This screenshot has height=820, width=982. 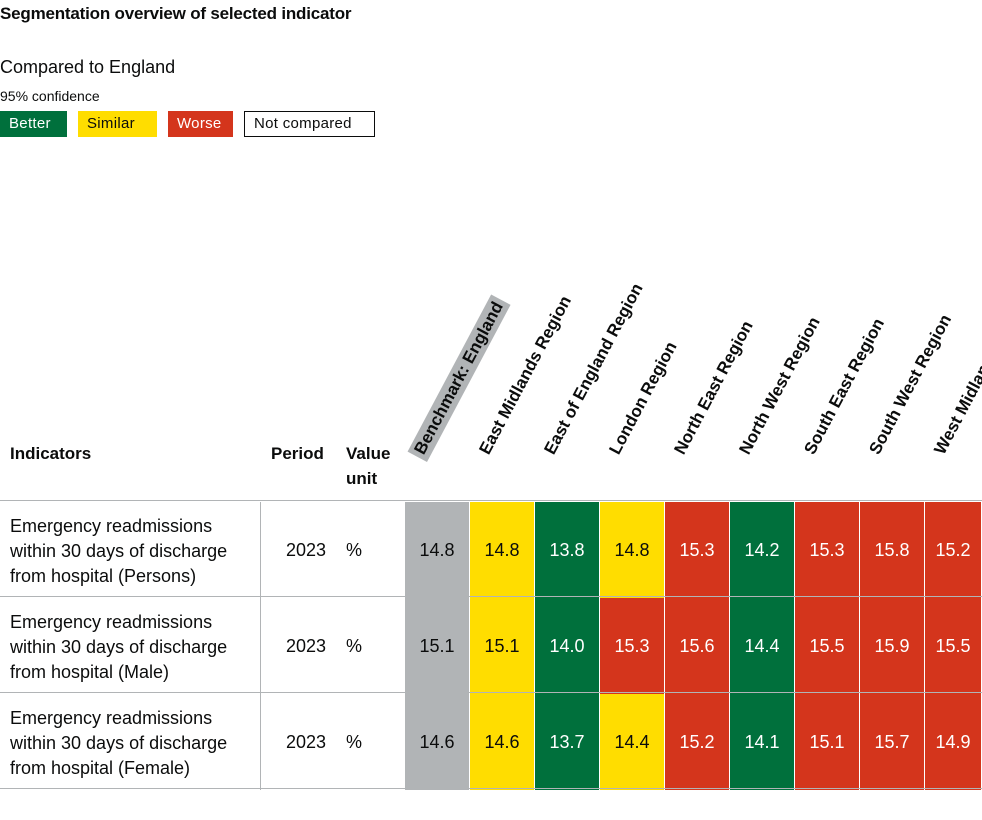 What do you see at coordinates (437, 742) in the screenshot?
I see `value-cell-benchmark-england: 14.6` at bounding box center [437, 742].